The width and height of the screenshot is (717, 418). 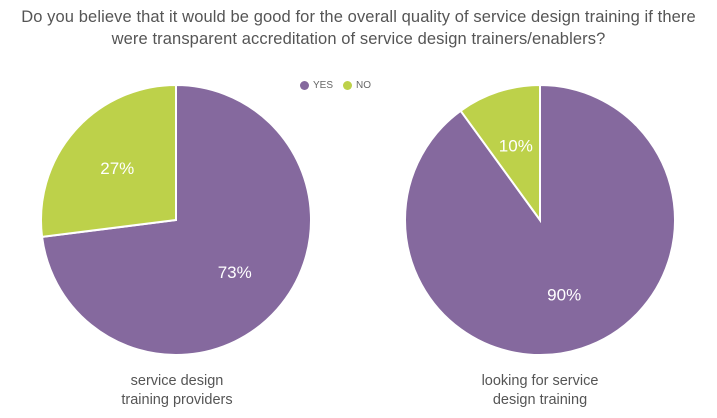 What do you see at coordinates (540, 400) in the screenshot?
I see `pie-caption-seekers-line2: design training` at bounding box center [540, 400].